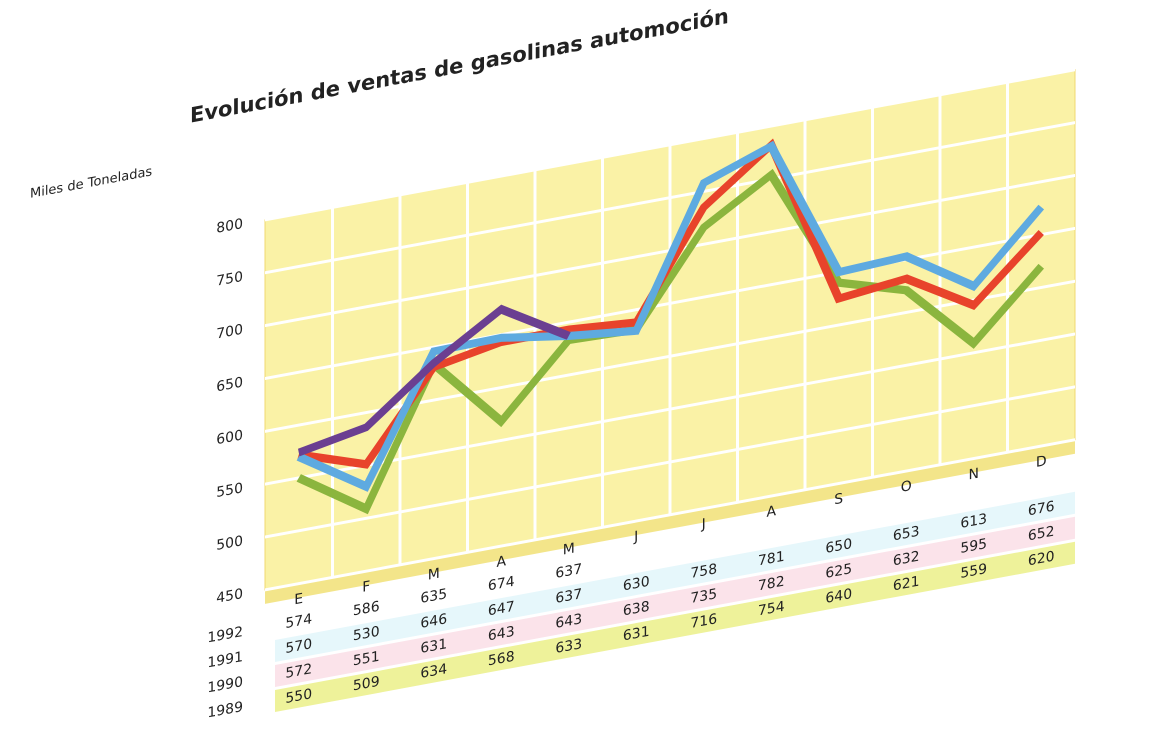  What do you see at coordinates (771, 559) in the screenshot?
I see `table-value: 781` at bounding box center [771, 559].